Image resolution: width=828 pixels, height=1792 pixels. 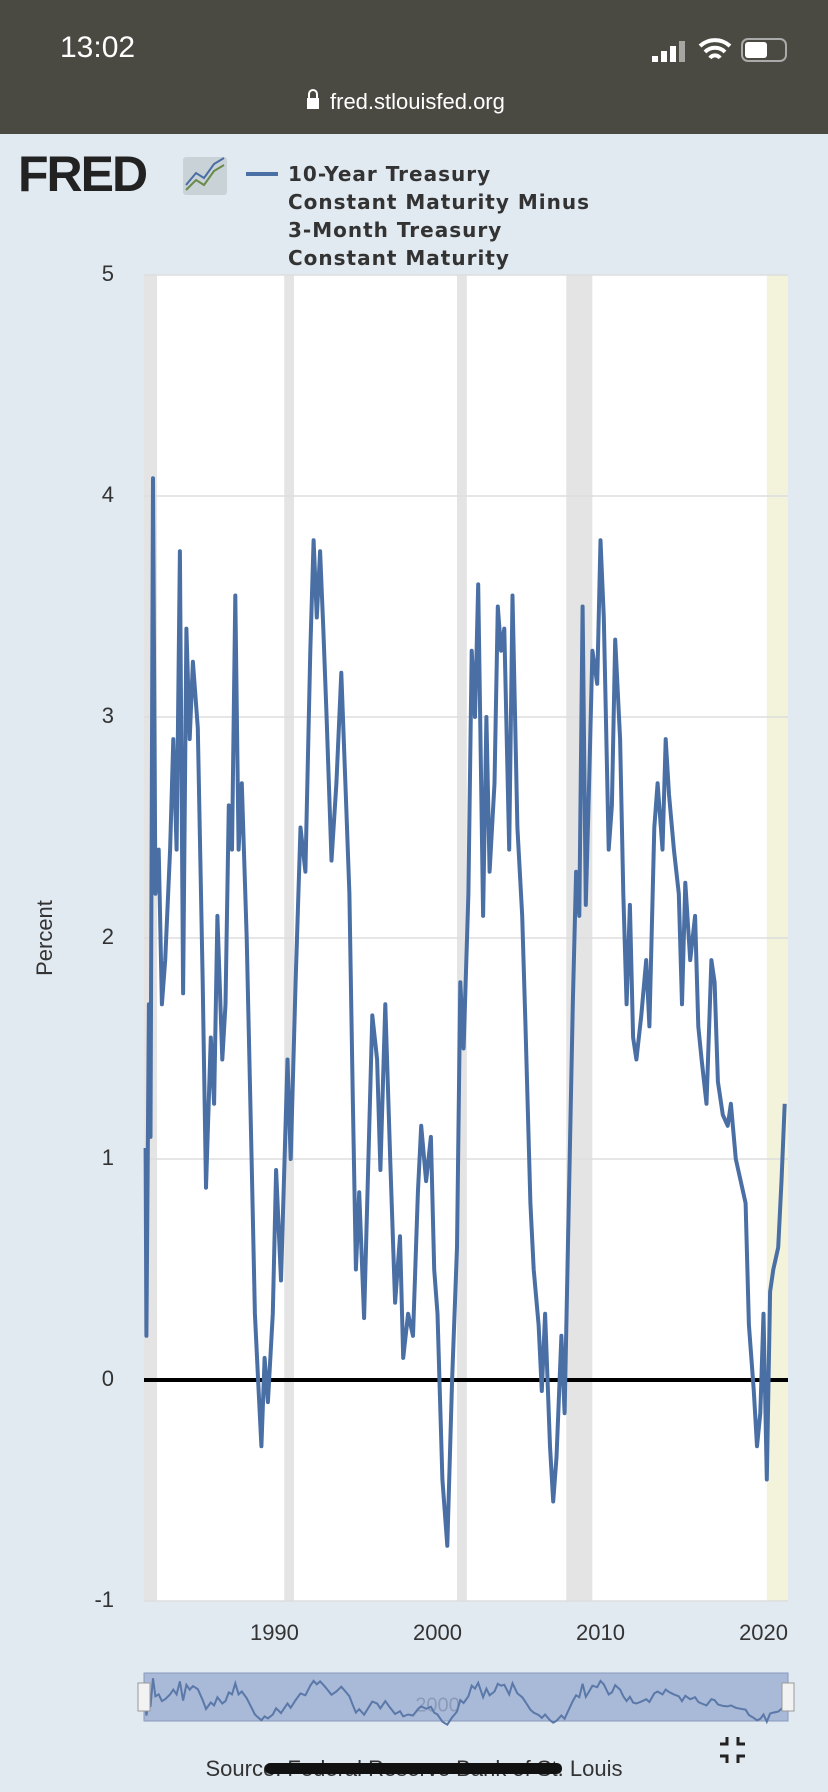 What do you see at coordinates (108, 273) in the screenshot?
I see `y-tick-label: 5` at bounding box center [108, 273].